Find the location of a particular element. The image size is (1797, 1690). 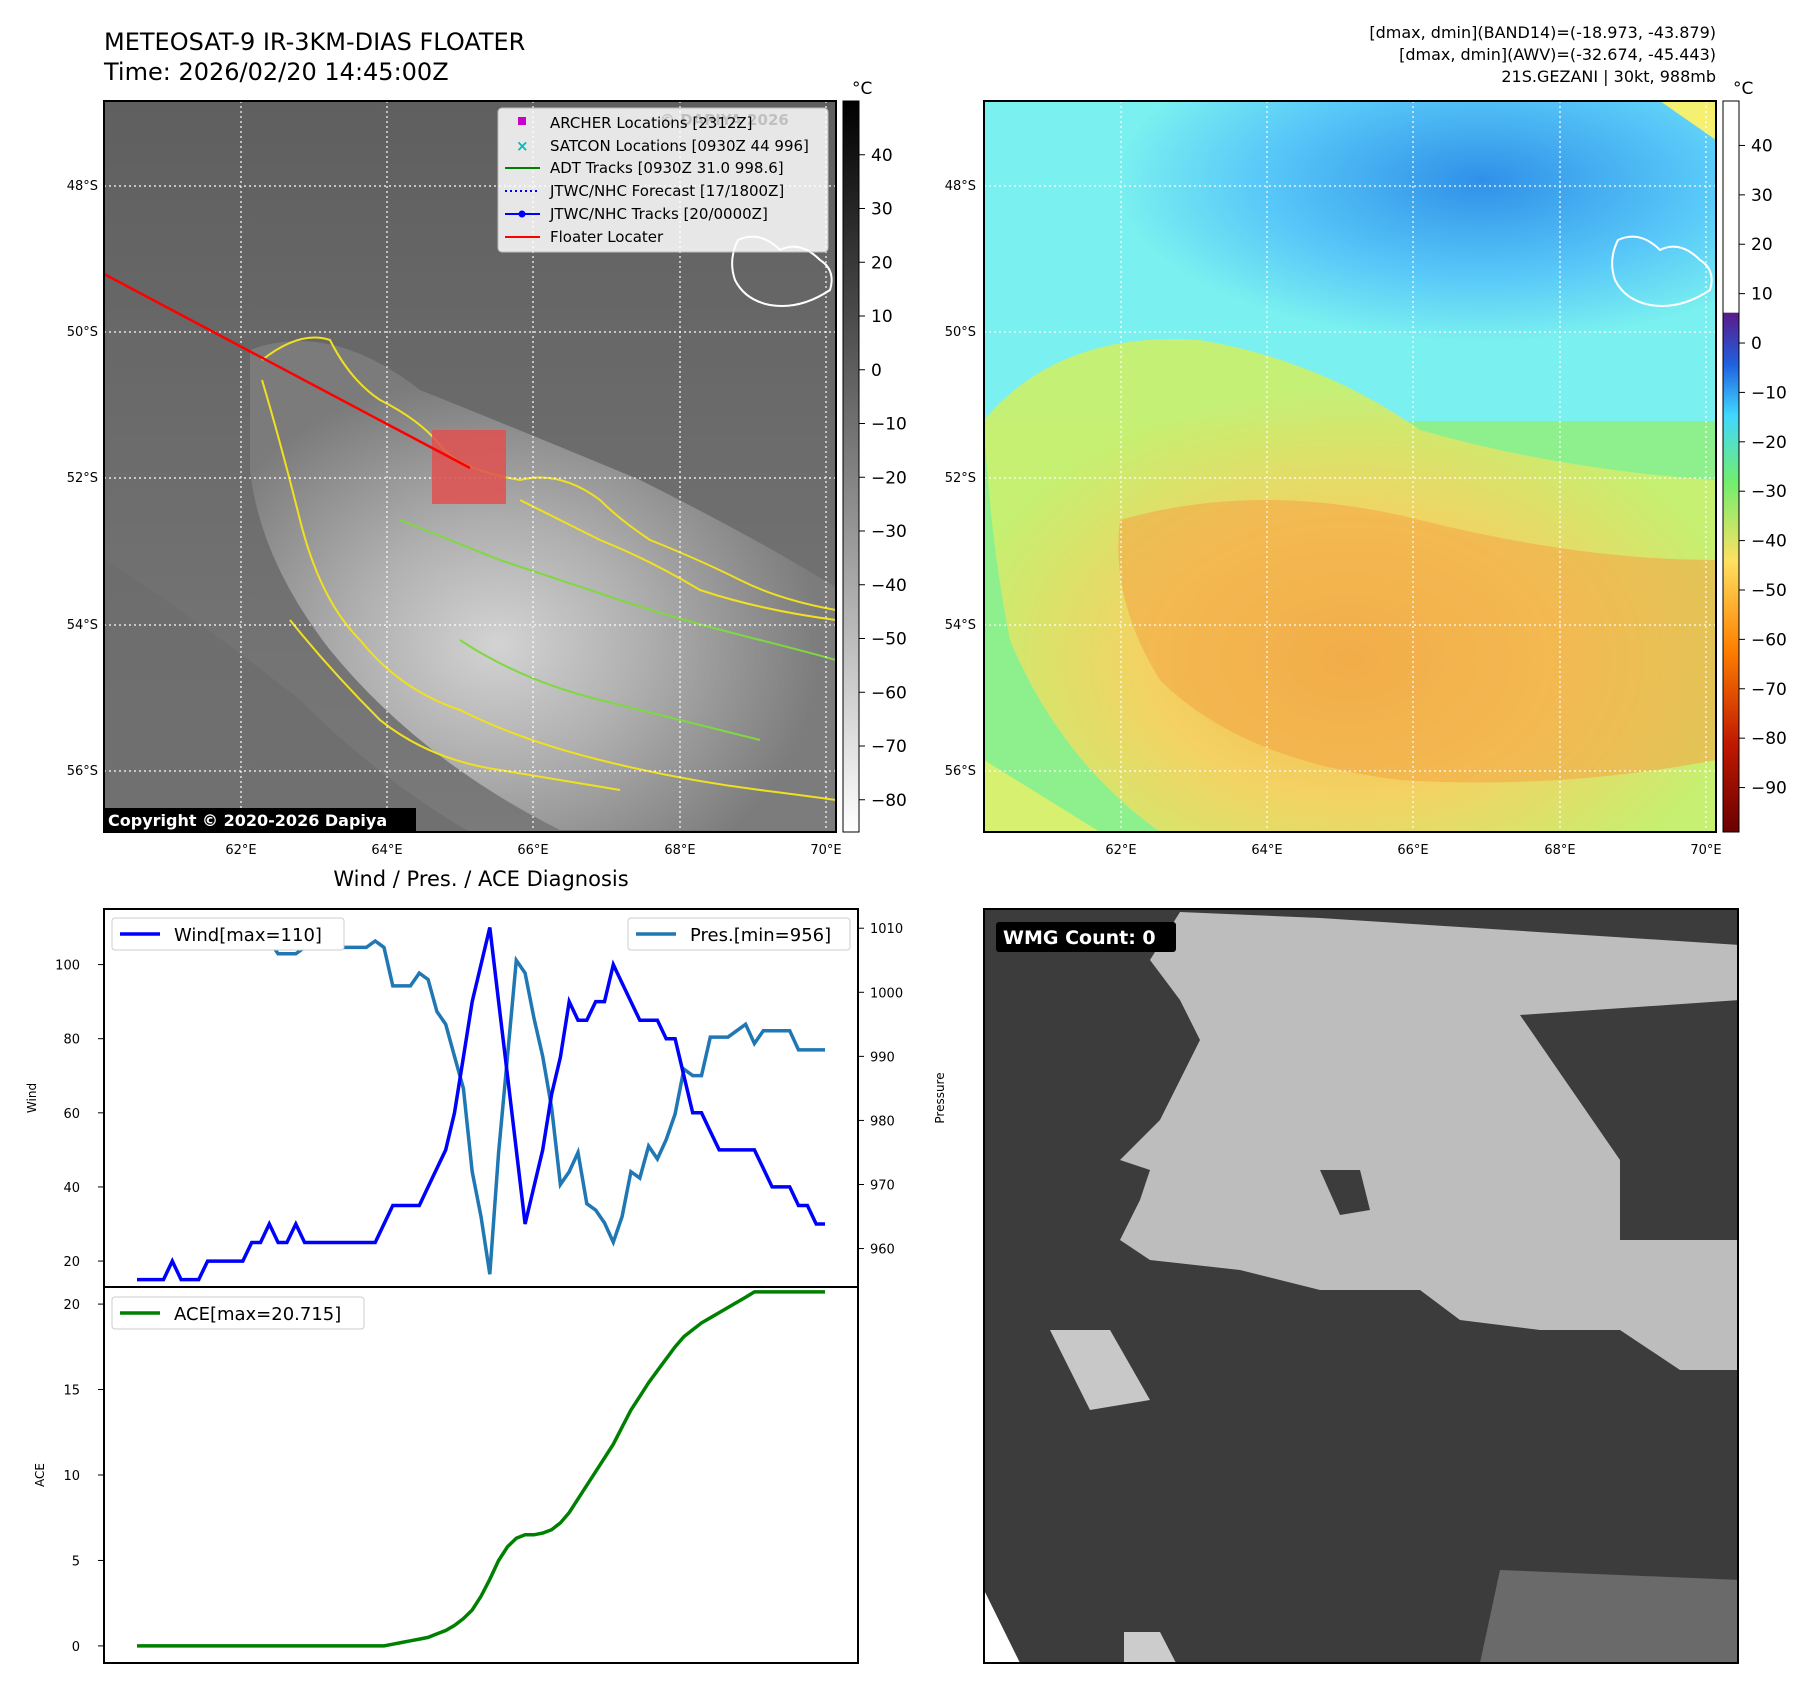

wv-corner-ne is located at coordinates (1688, 120).